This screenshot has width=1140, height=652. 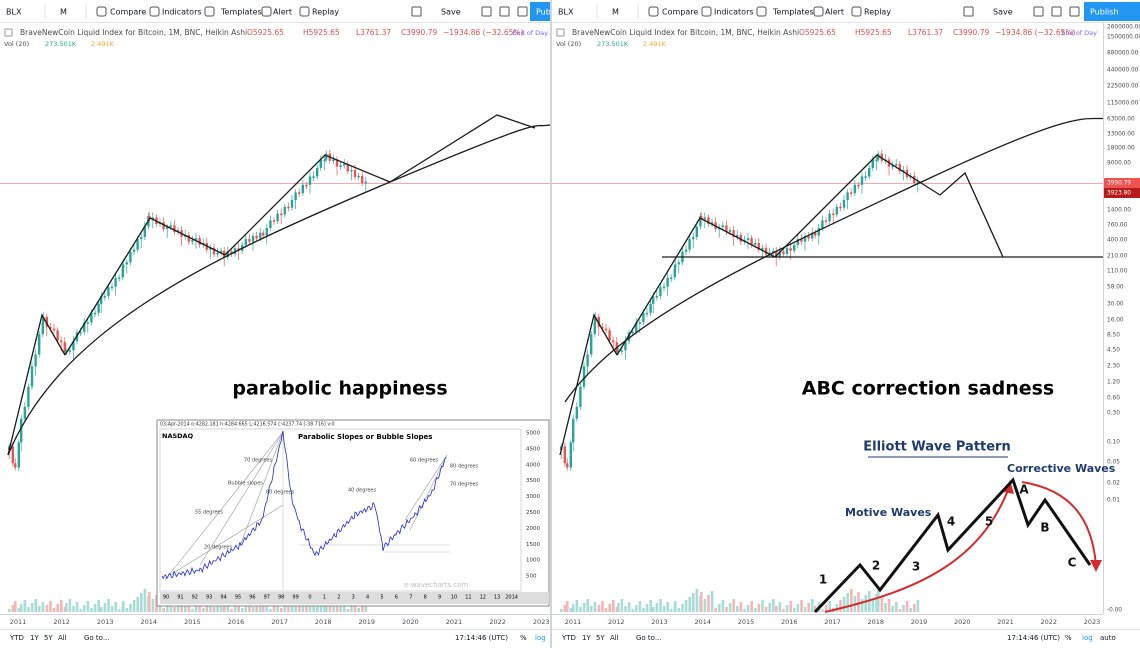 What do you see at coordinates (1117, 226) in the screenshot?
I see `price-tick-label: 760.00` at bounding box center [1117, 226].